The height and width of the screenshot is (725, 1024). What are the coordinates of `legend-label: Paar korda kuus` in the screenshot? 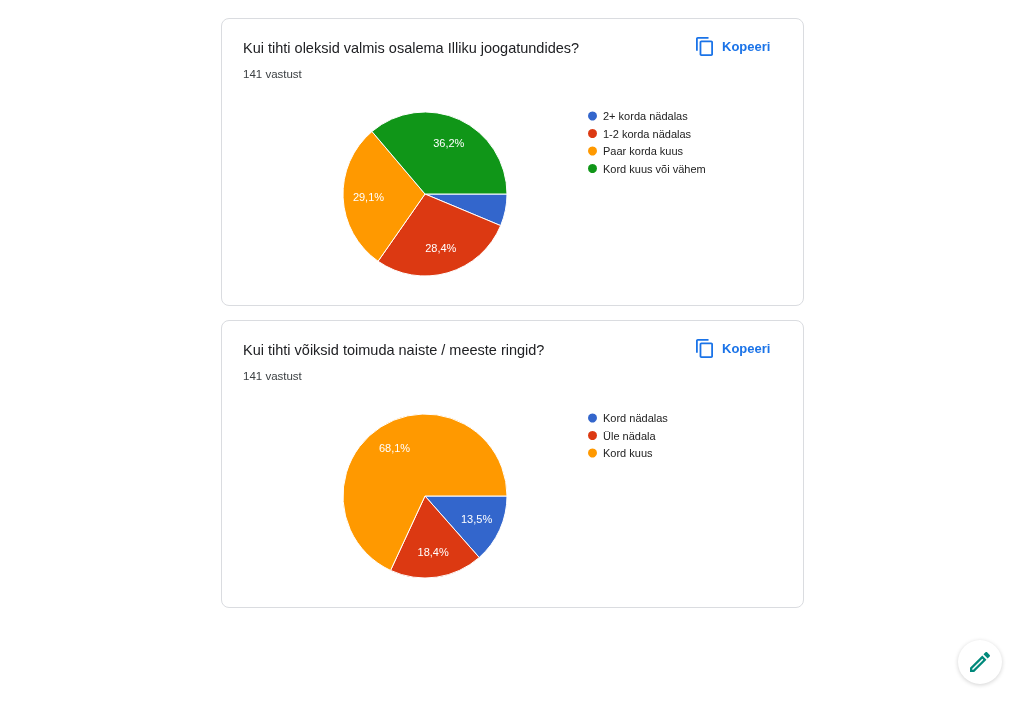 It's located at (643, 151).